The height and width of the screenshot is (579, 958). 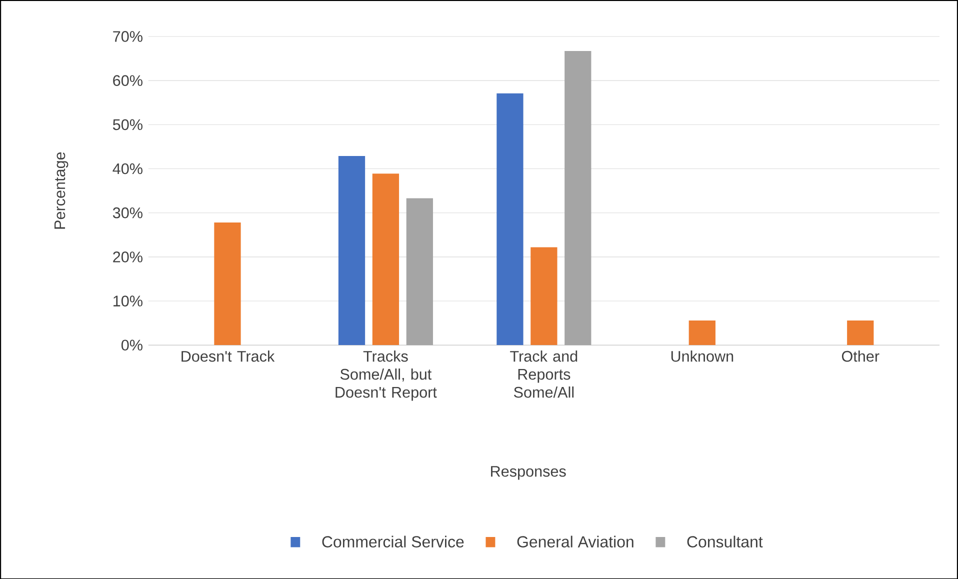 I want to click on x-tick-label: Doesn't Track, so click(x=228, y=356).